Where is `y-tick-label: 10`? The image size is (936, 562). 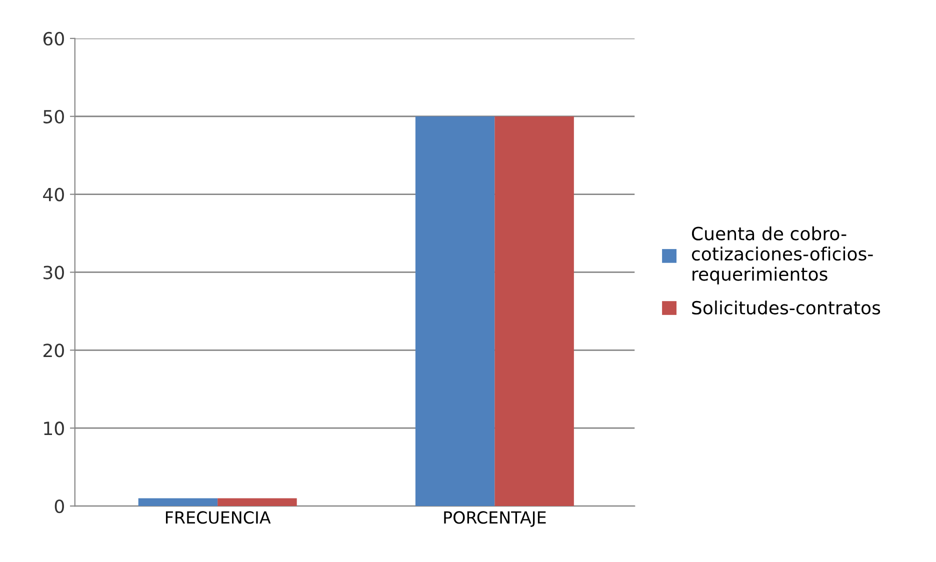 y-tick-label: 10 is located at coordinates (54, 429).